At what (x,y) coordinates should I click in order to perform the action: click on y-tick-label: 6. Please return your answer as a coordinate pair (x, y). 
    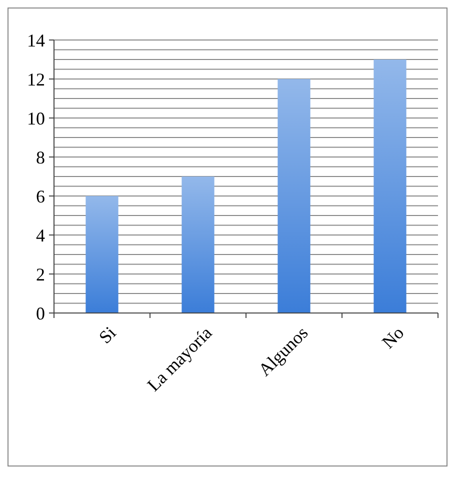
    Looking at the image, I should click on (40, 196).